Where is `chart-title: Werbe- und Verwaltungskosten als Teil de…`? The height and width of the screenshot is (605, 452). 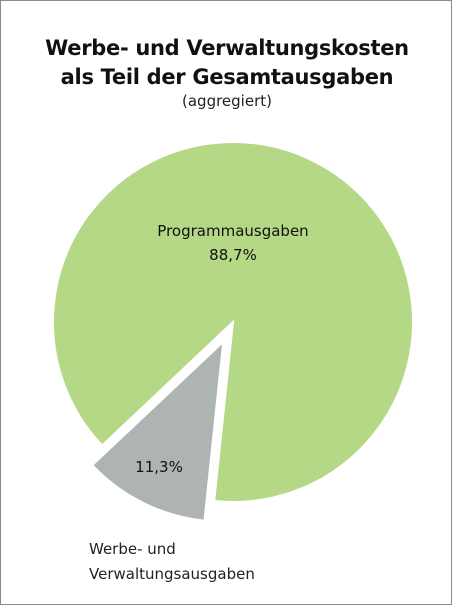
chart-title: Werbe- und Verwaltungskosten als Teil de… is located at coordinates (227, 62).